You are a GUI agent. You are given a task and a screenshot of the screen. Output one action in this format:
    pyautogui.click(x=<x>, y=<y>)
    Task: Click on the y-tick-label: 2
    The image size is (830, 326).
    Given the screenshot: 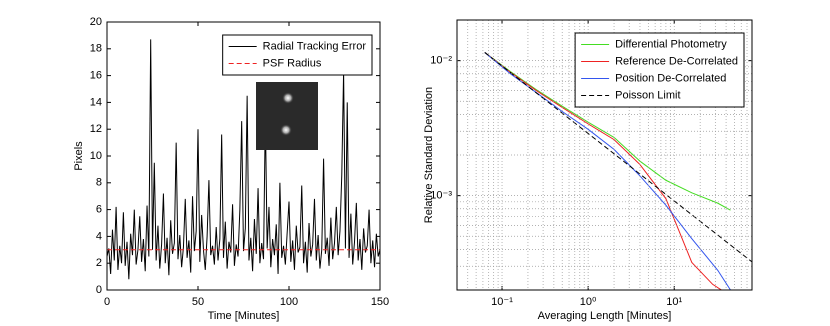 What is the action you would take?
    pyautogui.click(x=99, y=263)
    